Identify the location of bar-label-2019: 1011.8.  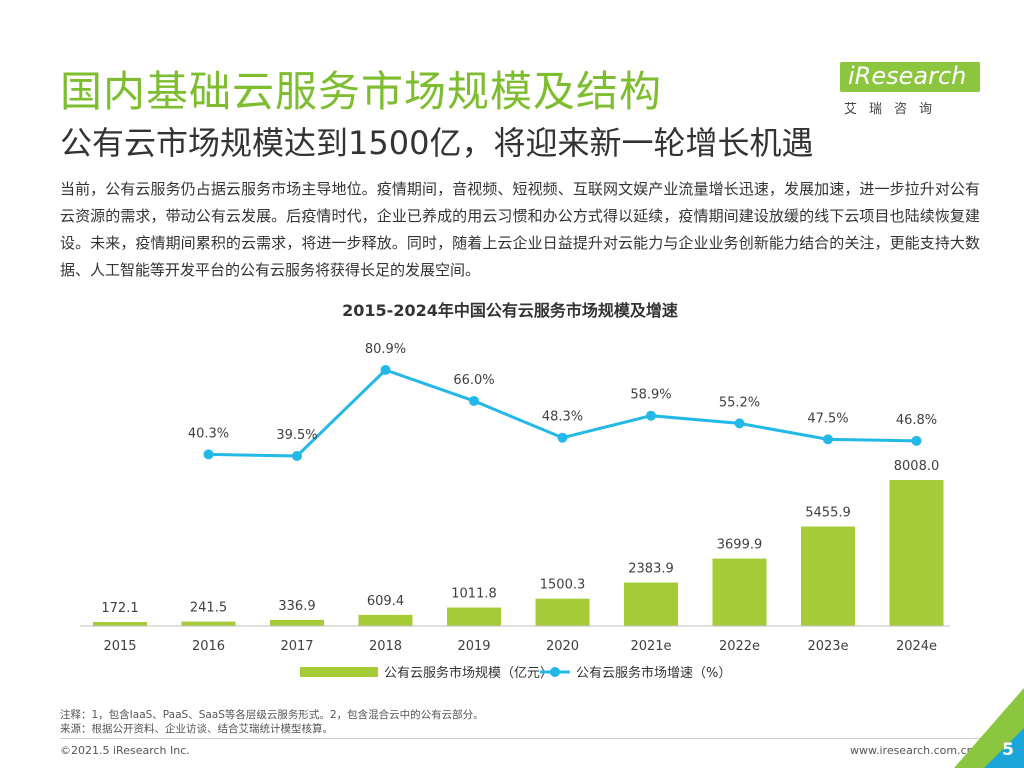
(474, 594).